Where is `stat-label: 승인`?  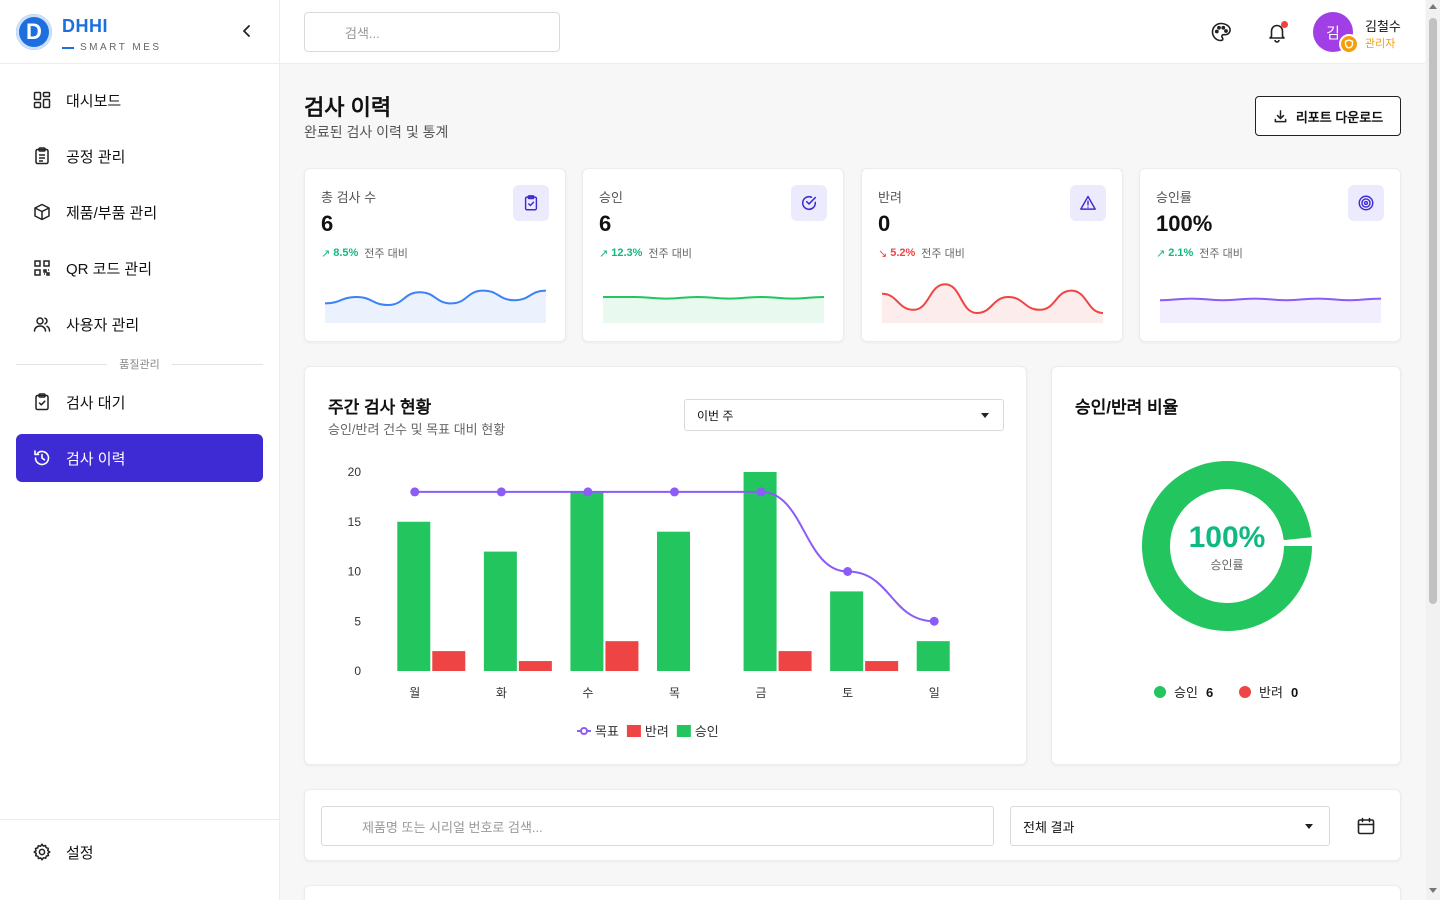
stat-label: 승인 is located at coordinates (611, 197).